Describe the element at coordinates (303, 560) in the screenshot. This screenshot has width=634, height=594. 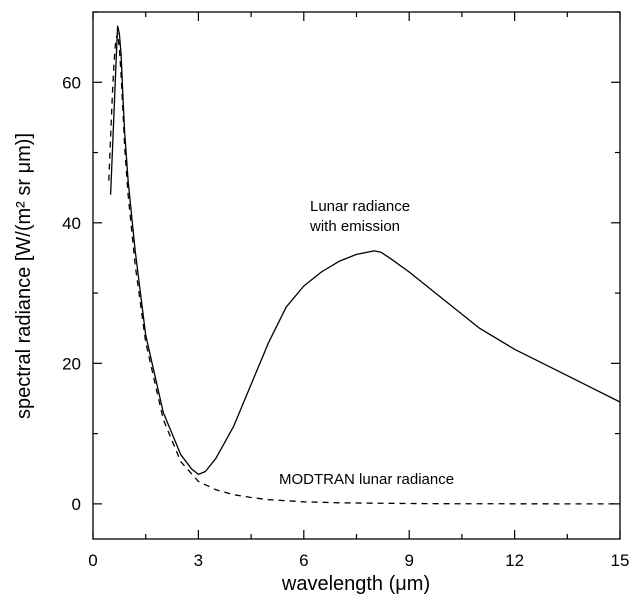
I see `x-tick-label: 6` at that location.